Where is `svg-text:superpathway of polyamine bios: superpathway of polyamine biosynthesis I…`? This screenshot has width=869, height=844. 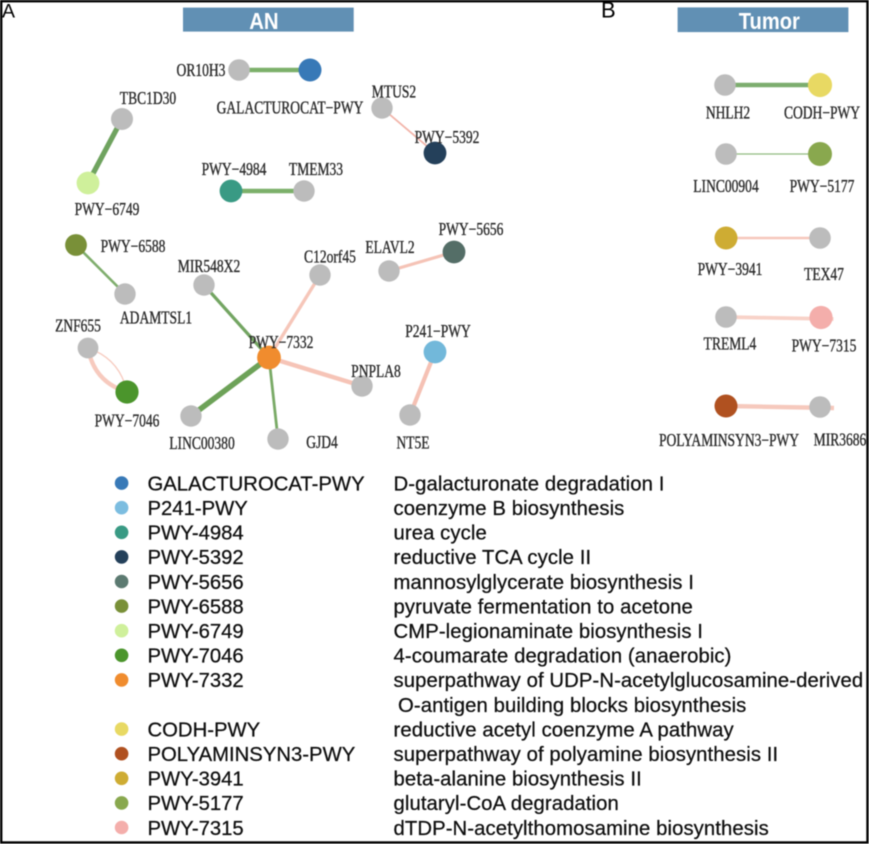
svg-text:superpathway of polyamine bios: superpathway of polyamine biosynthesis I… is located at coordinates (586, 755).